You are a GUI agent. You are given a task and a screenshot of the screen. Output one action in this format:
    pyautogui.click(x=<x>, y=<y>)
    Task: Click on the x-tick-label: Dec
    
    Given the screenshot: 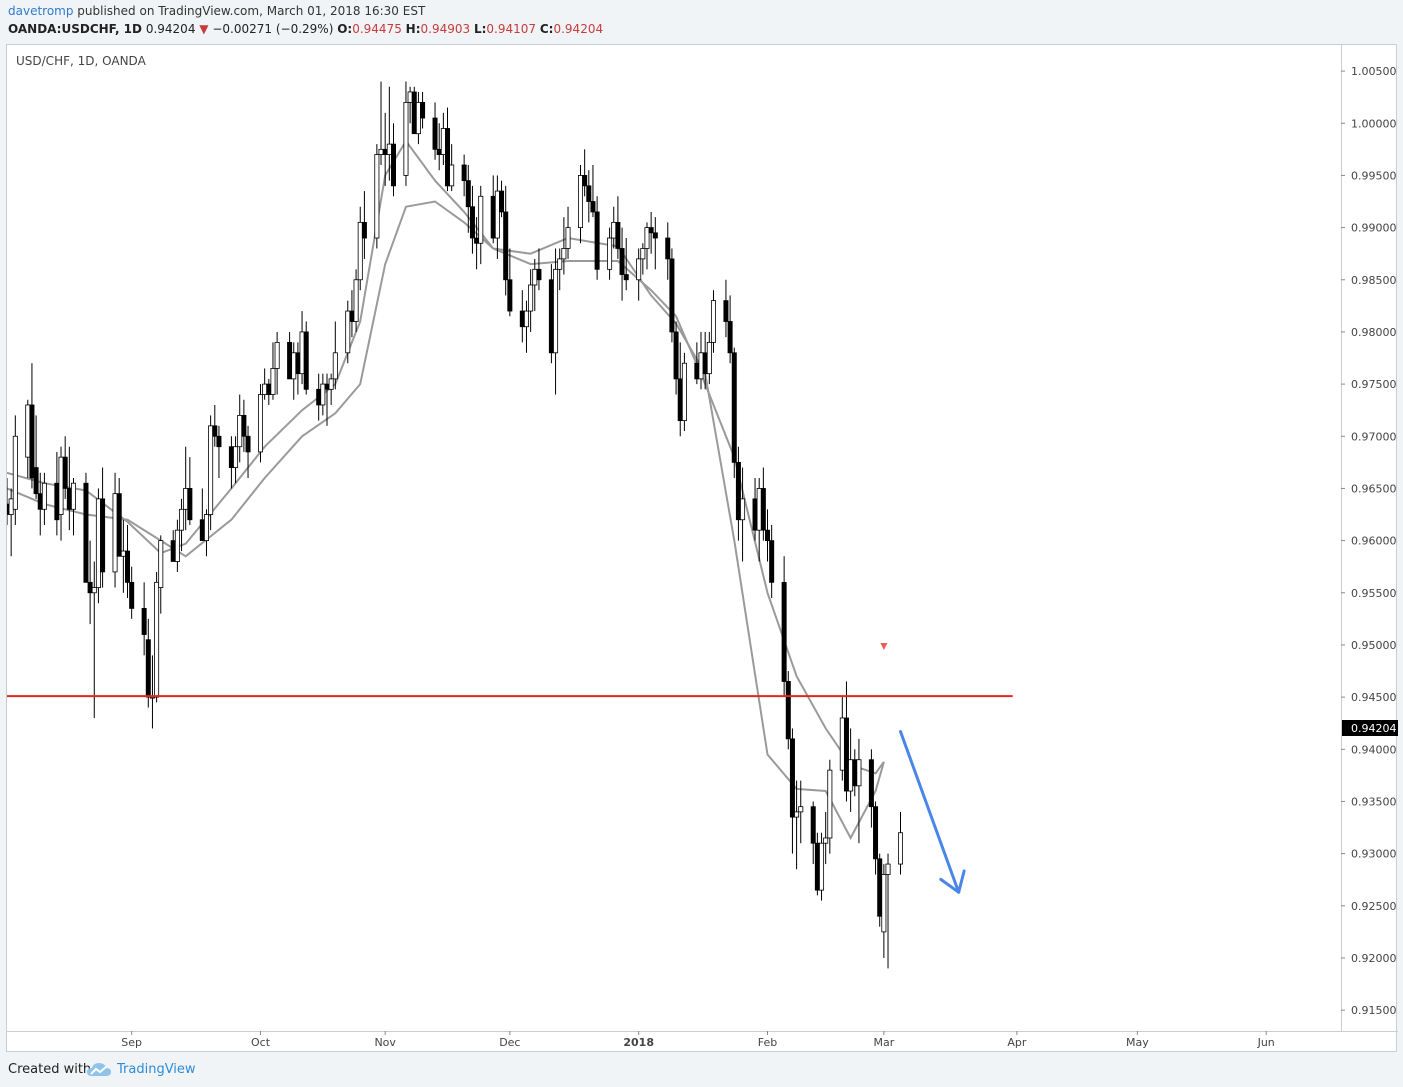 What is the action you would take?
    pyautogui.click(x=509, y=1042)
    